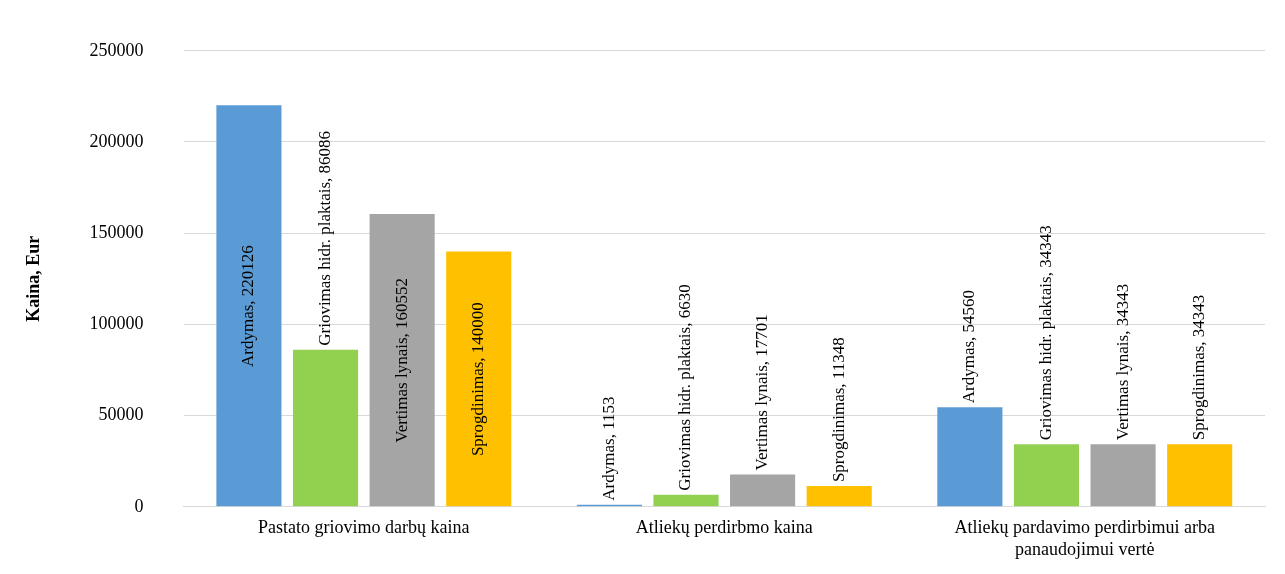 The image size is (1285, 574). I want to click on y-tick-label: 100000, so click(116, 323).